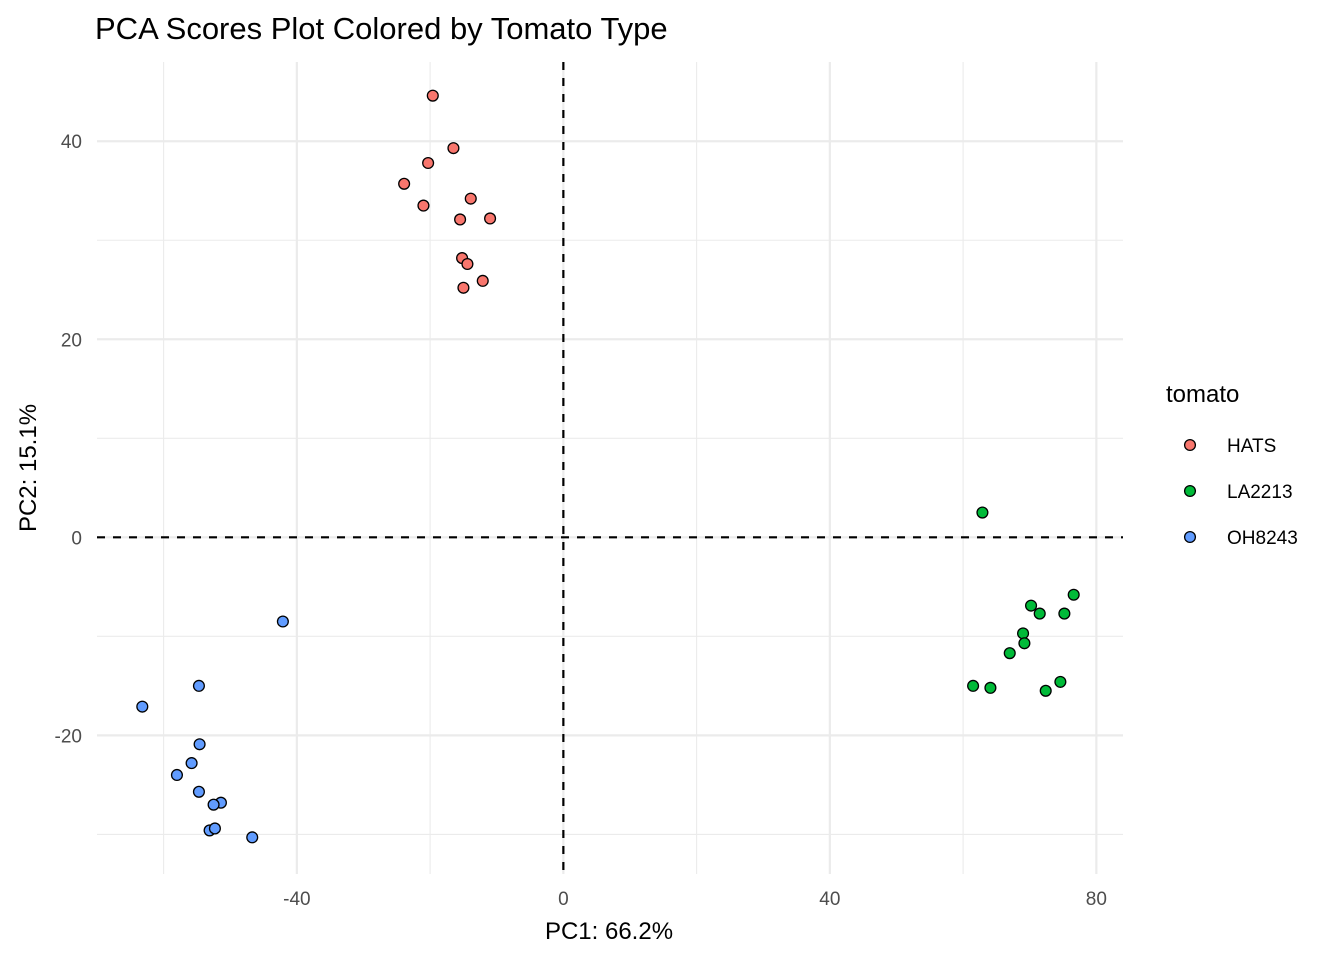 The width and height of the screenshot is (1344, 960). What do you see at coordinates (1096, 899) in the screenshot?
I see `x-tick-label: 80` at bounding box center [1096, 899].